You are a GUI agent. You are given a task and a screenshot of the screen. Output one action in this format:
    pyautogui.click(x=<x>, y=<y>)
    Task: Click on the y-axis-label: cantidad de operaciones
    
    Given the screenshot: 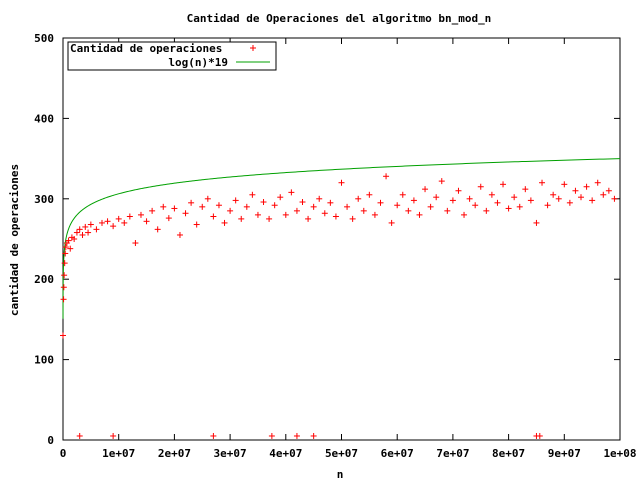 What is the action you would take?
    pyautogui.click(x=14, y=240)
    